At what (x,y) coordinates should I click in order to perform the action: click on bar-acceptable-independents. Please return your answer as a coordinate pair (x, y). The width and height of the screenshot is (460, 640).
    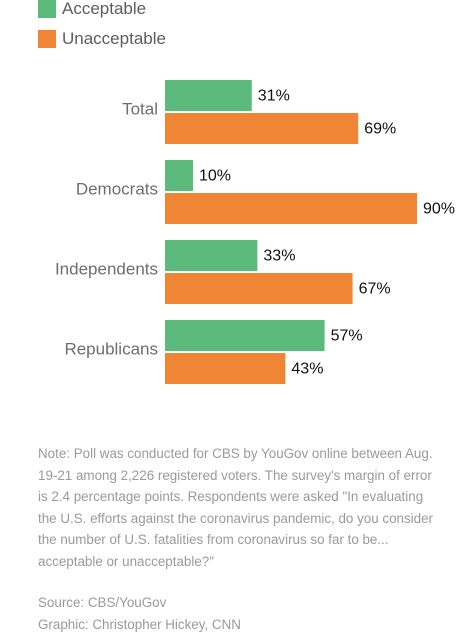
    Looking at the image, I should click on (211, 255).